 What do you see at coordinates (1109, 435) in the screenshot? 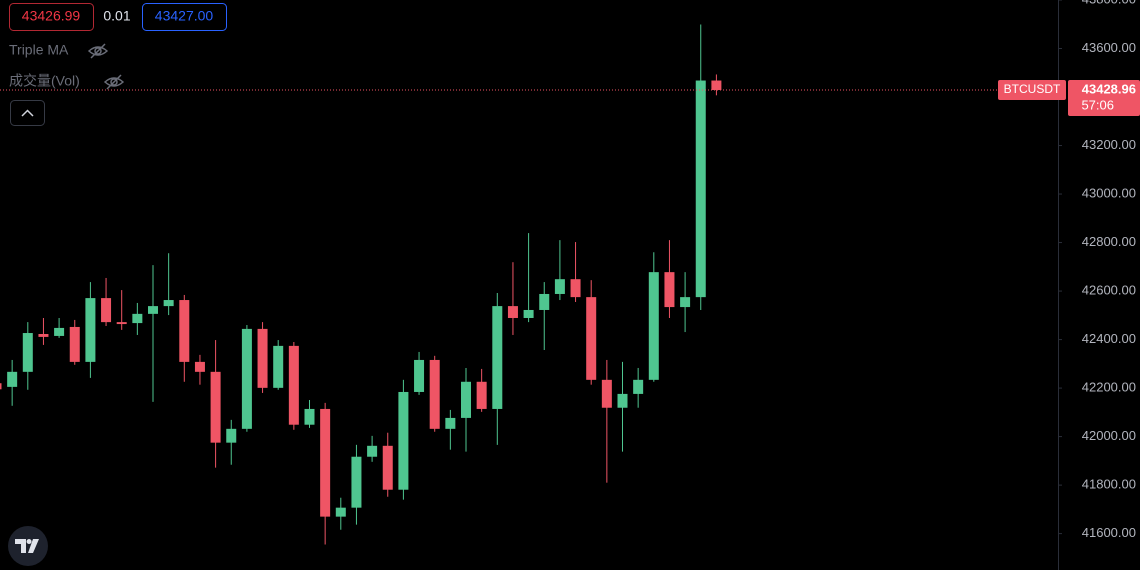
I see `y-tick-label: 42000.00` at bounding box center [1109, 435].